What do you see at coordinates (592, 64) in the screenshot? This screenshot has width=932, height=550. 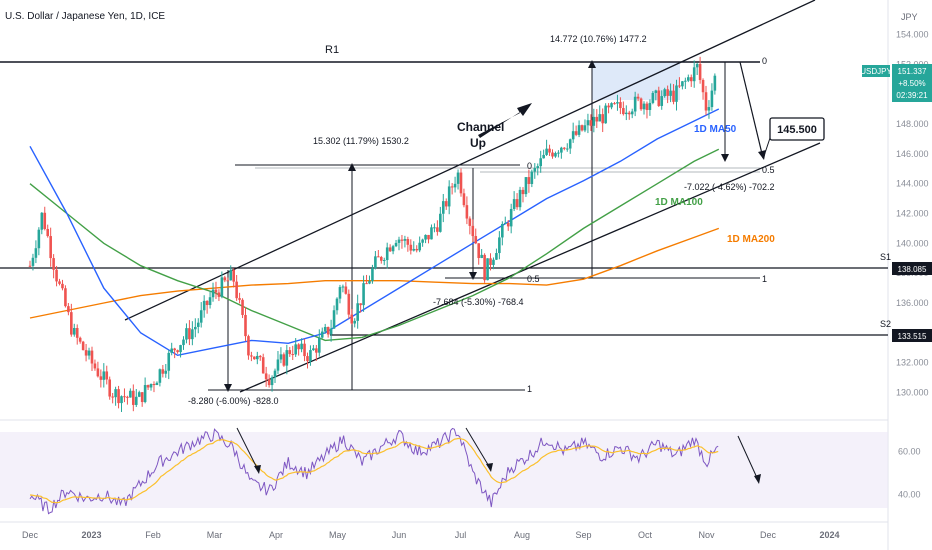 I see `arrowhead-top` at bounding box center [592, 64].